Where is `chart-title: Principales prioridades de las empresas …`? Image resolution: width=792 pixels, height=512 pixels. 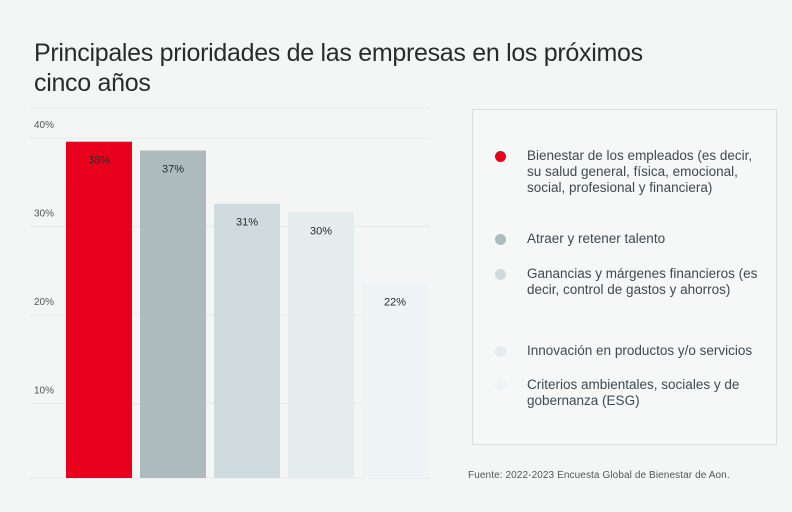 chart-title: Principales prioridades de las empresas … is located at coordinates (338, 68).